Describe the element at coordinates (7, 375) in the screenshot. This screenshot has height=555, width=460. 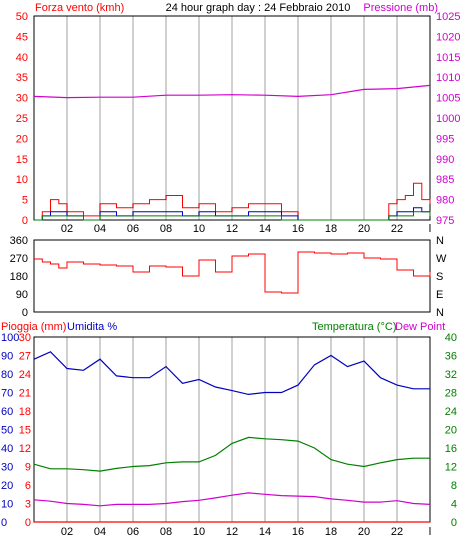
I see `humidity-tick-label: 80` at that location.